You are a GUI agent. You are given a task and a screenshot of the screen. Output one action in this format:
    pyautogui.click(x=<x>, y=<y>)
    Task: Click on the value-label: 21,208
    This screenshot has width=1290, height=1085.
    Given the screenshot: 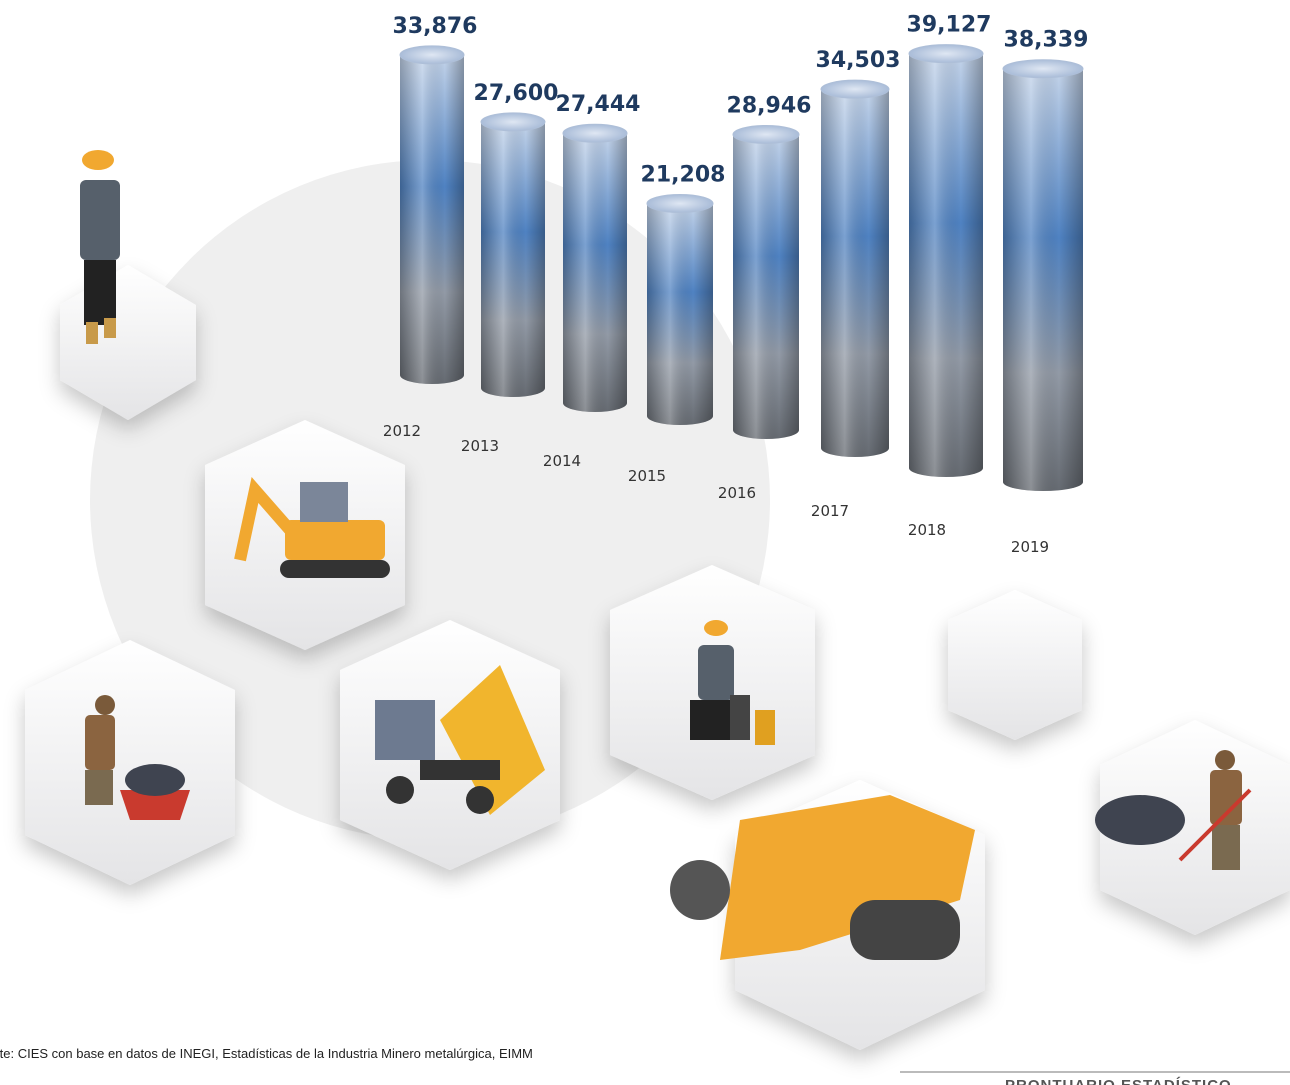 What is the action you would take?
    pyautogui.click(x=683, y=174)
    